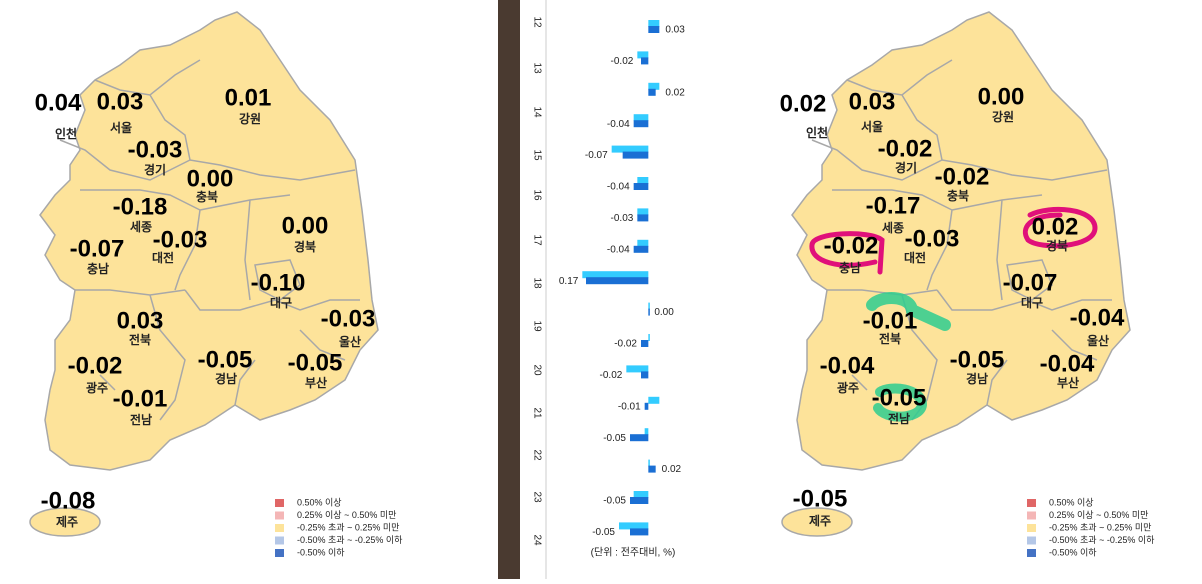 The height and width of the screenshot is (584, 1202). I want to click on axis-label: 18, so click(536, 283).